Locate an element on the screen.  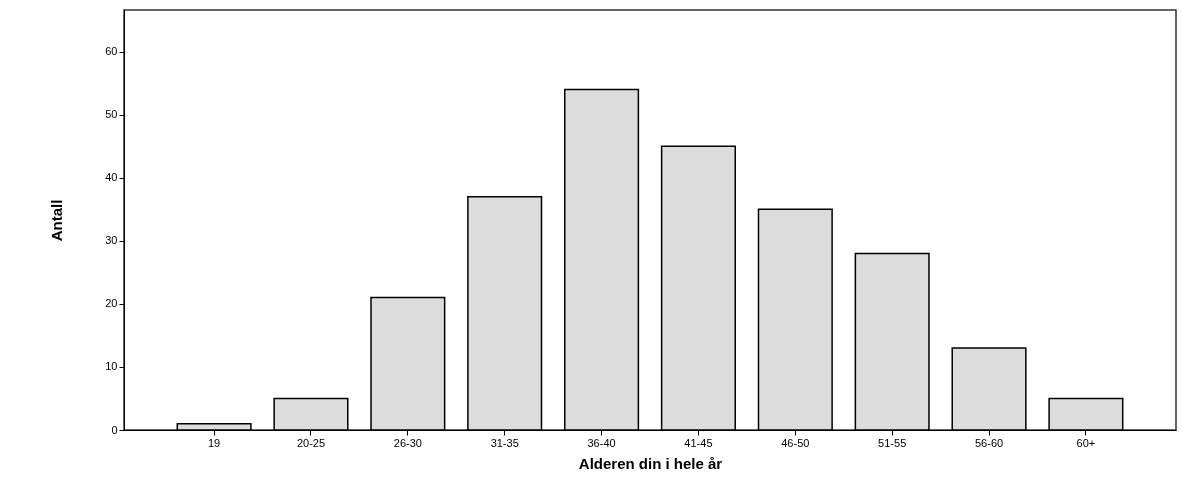
y-tick-label: 30 is located at coordinates (111, 240).